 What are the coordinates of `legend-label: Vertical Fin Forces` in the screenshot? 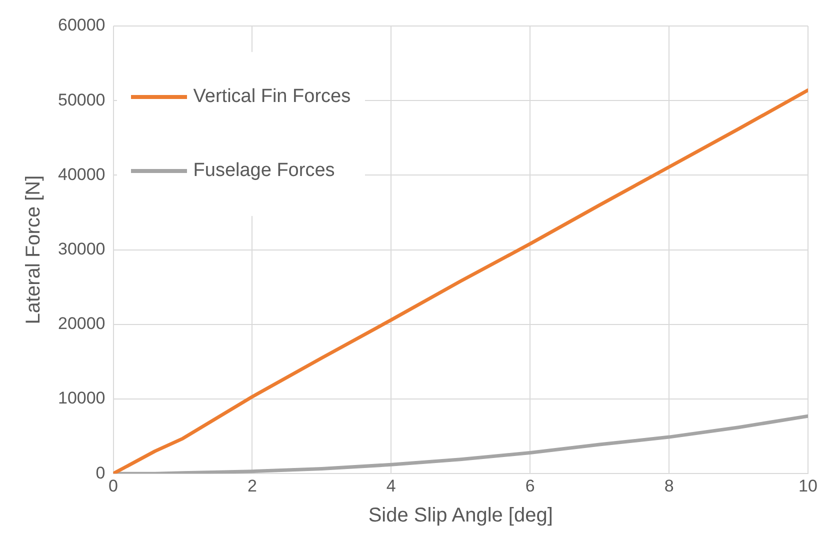 It's located at (272, 97).